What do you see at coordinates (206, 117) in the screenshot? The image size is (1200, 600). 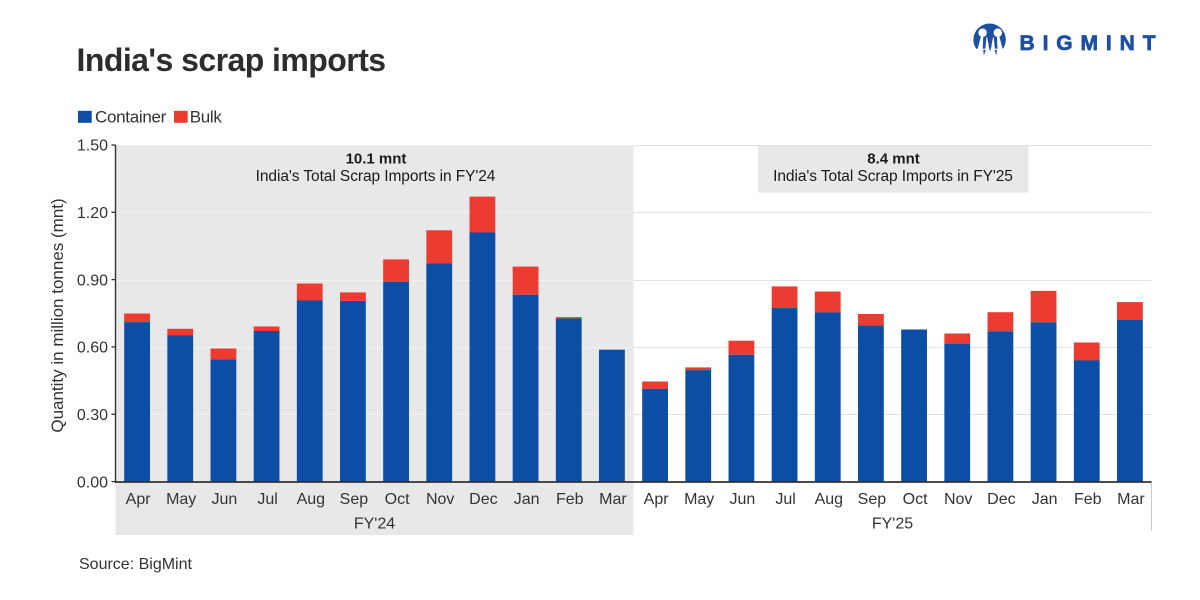 I see `svg-text: Bulk` at bounding box center [206, 117].